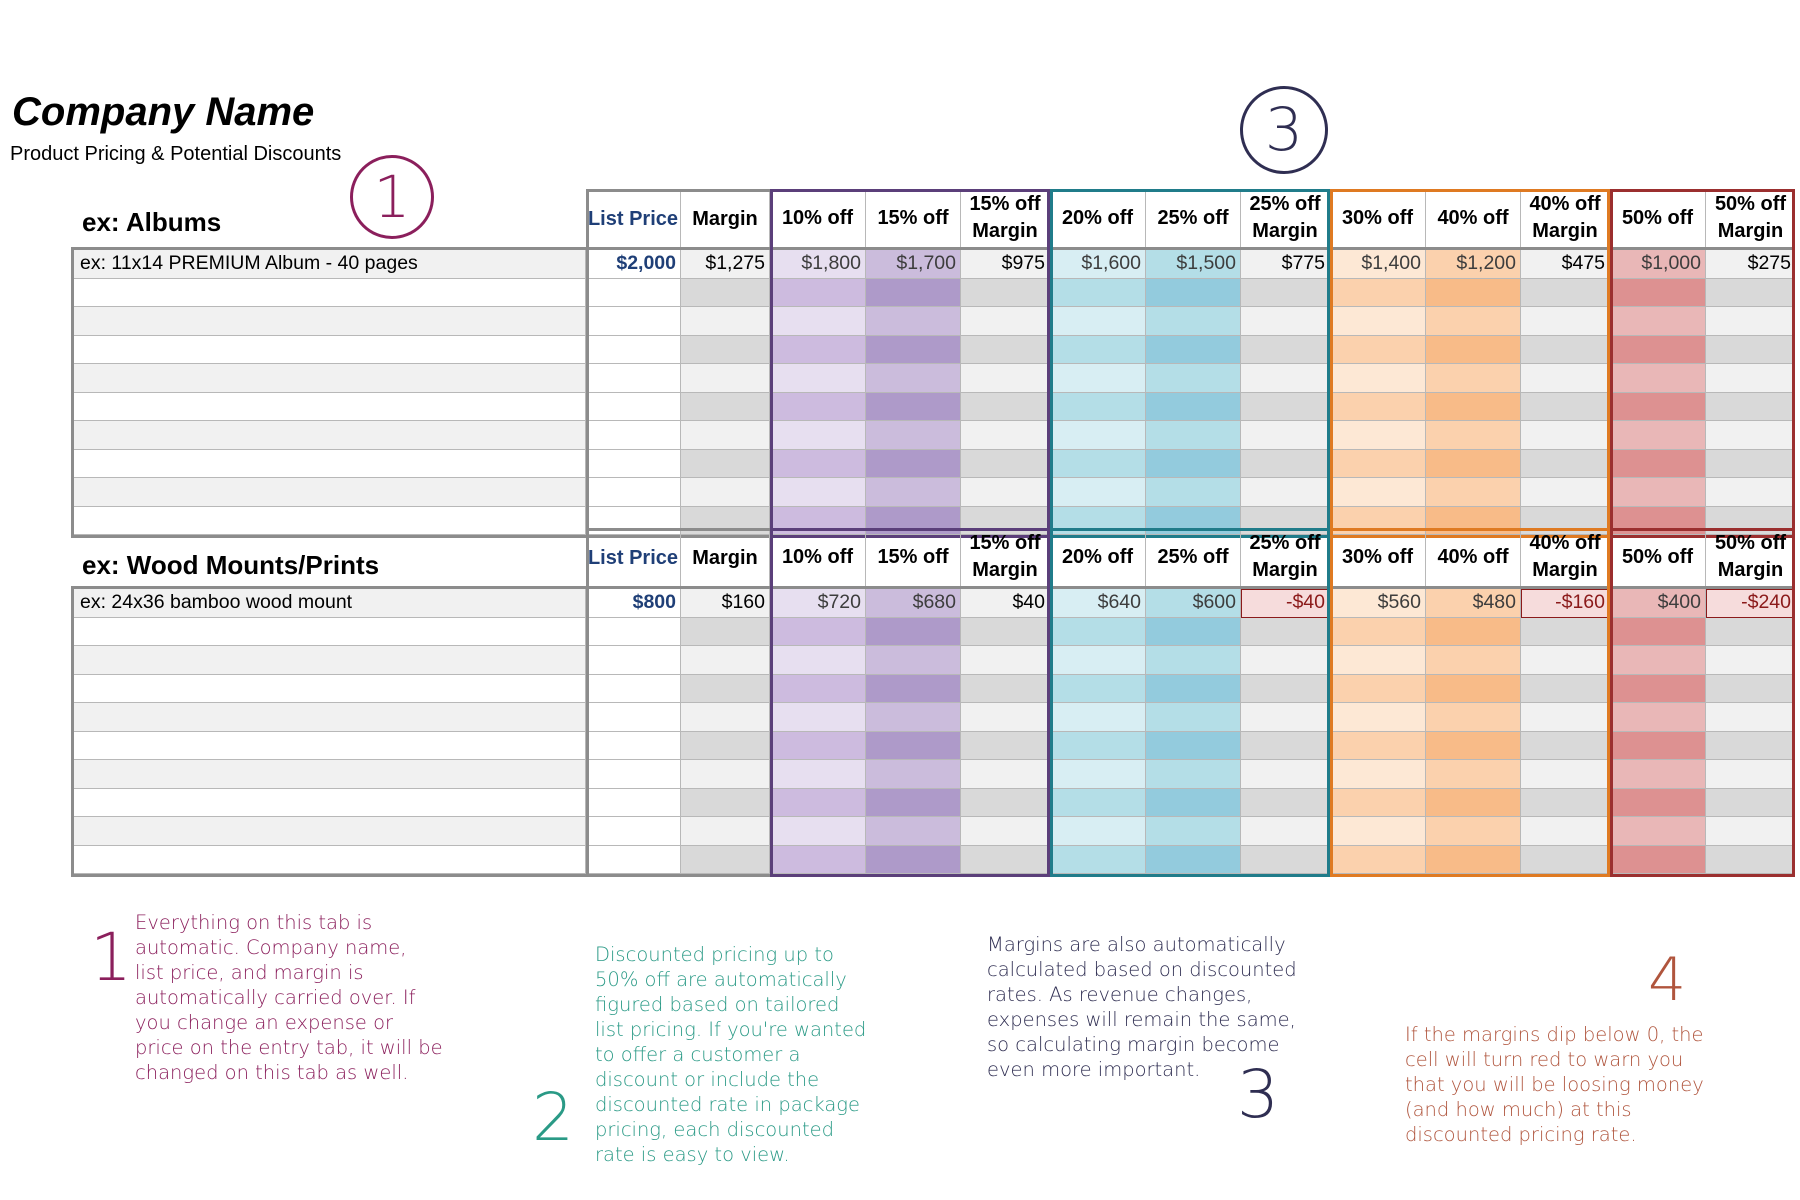  What do you see at coordinates (818, 264) in the screenshot?
I see `price-cell-d10: $1,800` at bounding box center [818, 264].